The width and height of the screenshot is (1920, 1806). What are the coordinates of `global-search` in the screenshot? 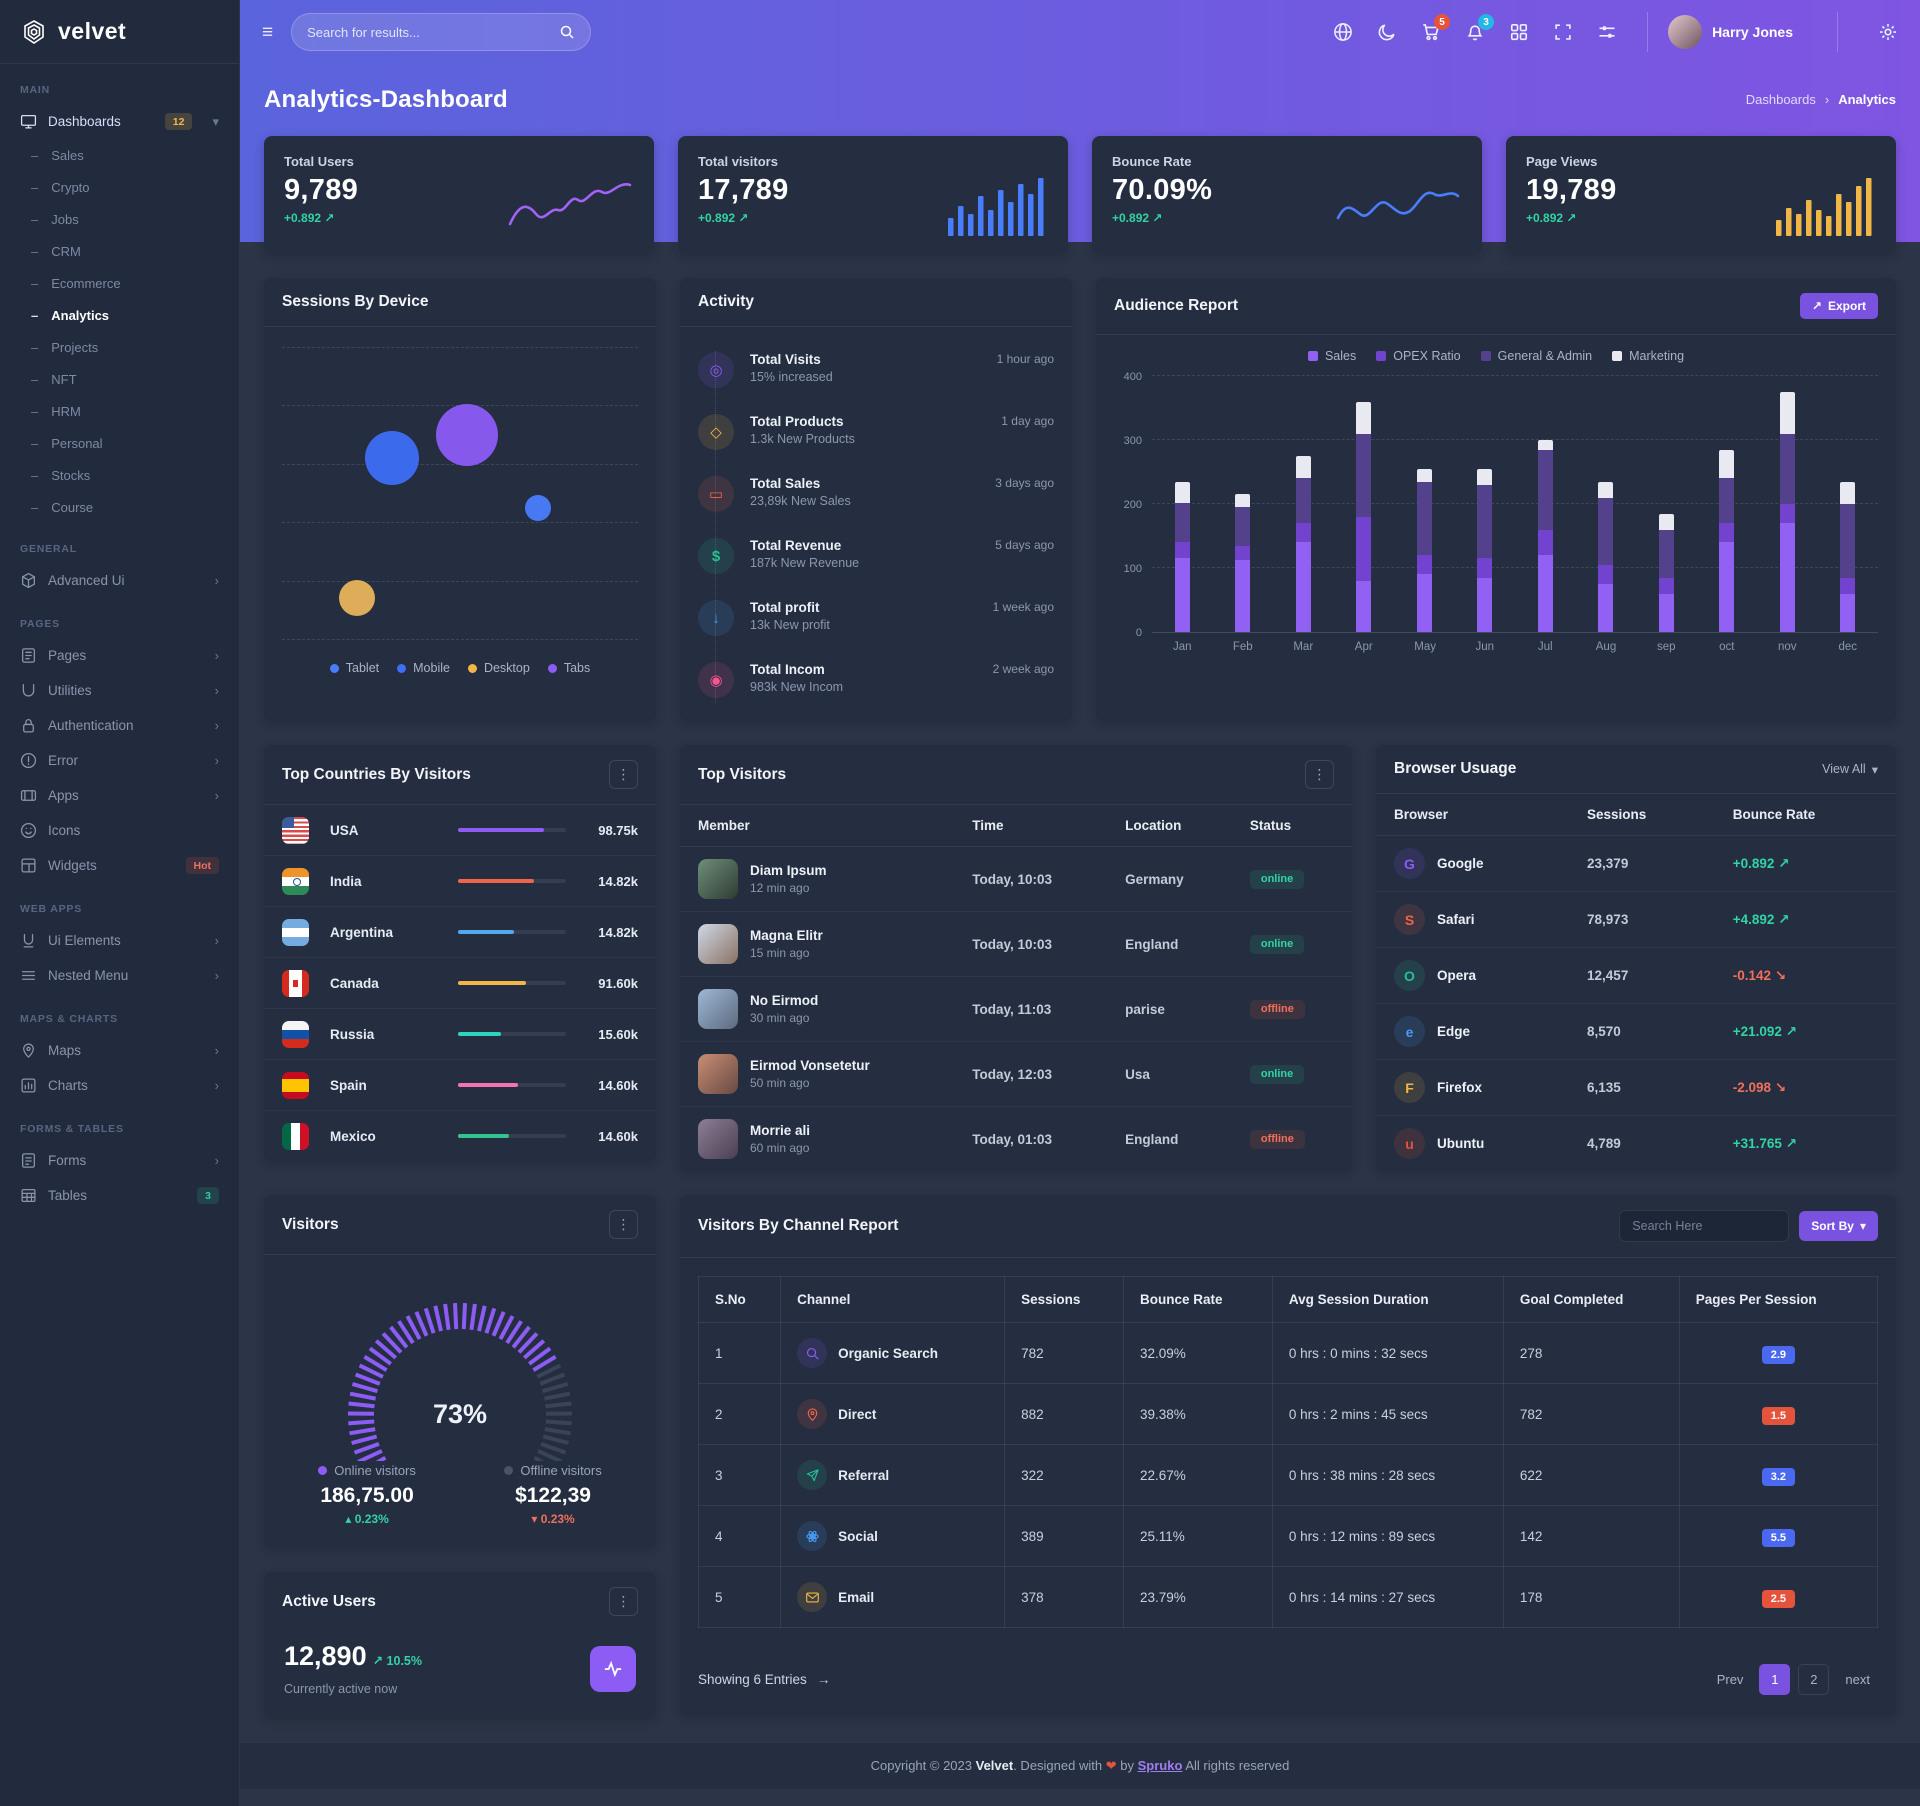 It's located at (441, 32).